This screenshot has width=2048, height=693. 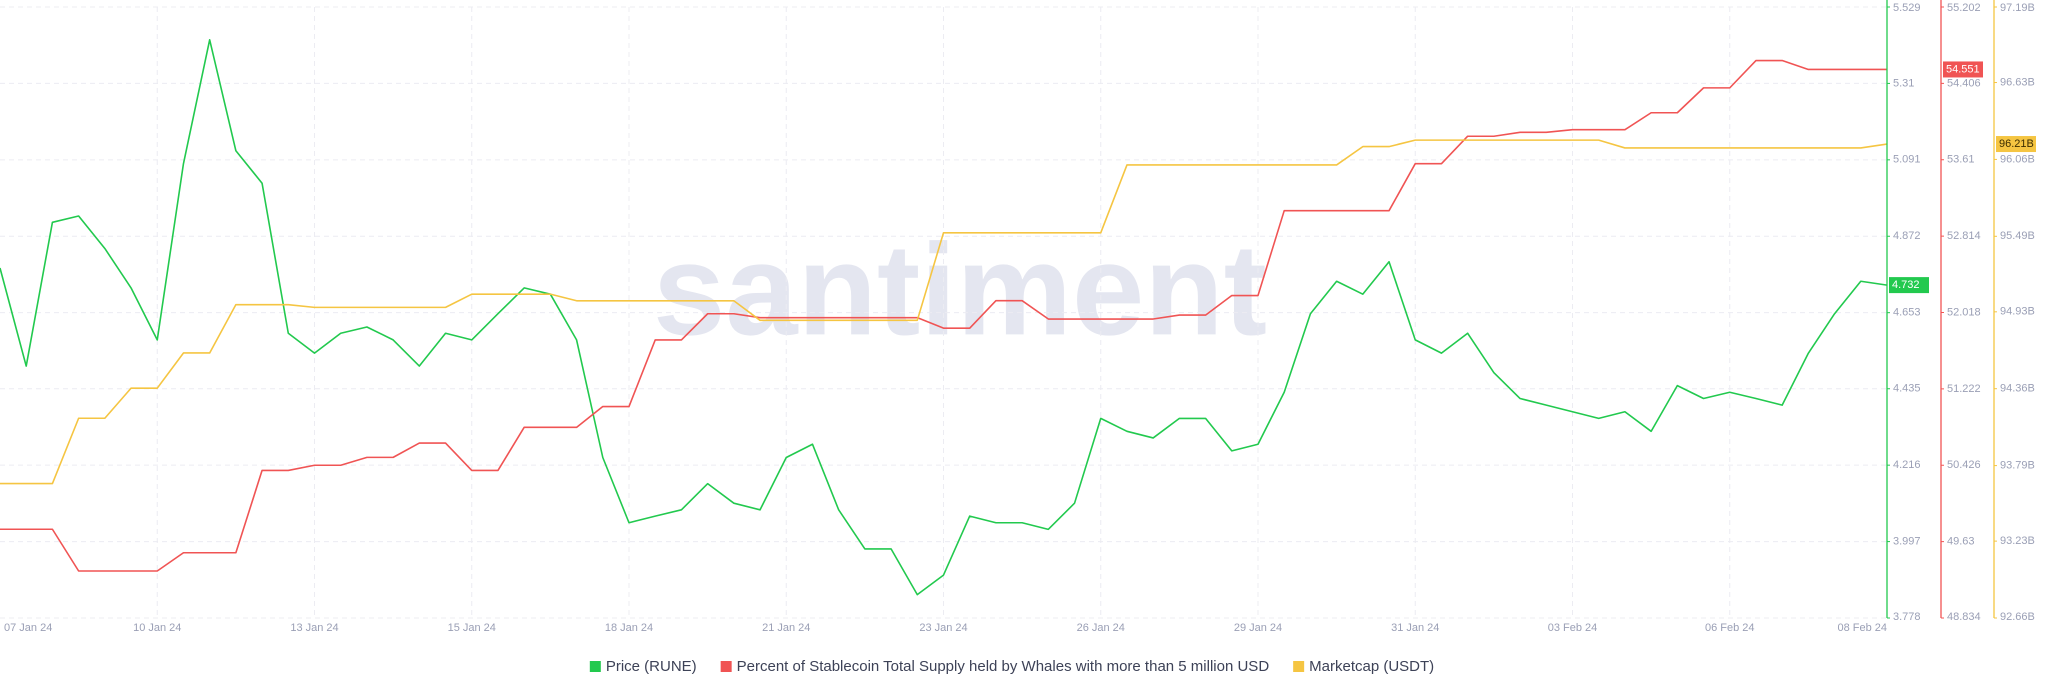 I want to click on watermark: santiment, so click(x=960, y=289).